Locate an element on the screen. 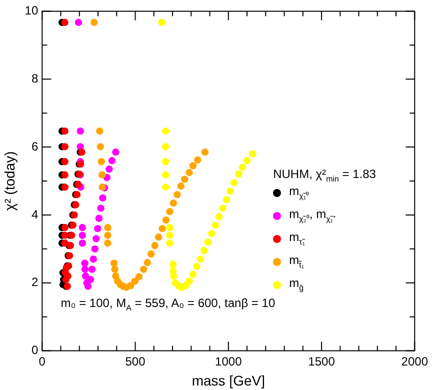 The image size is (432, 390). x-axis-title: mass [GeV] is located at coordinates (228, 380).